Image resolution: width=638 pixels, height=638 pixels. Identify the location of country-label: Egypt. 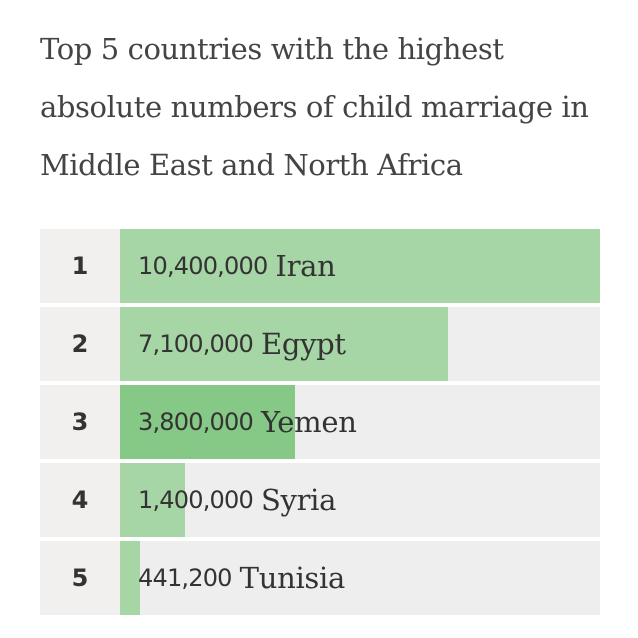
(303, 344).